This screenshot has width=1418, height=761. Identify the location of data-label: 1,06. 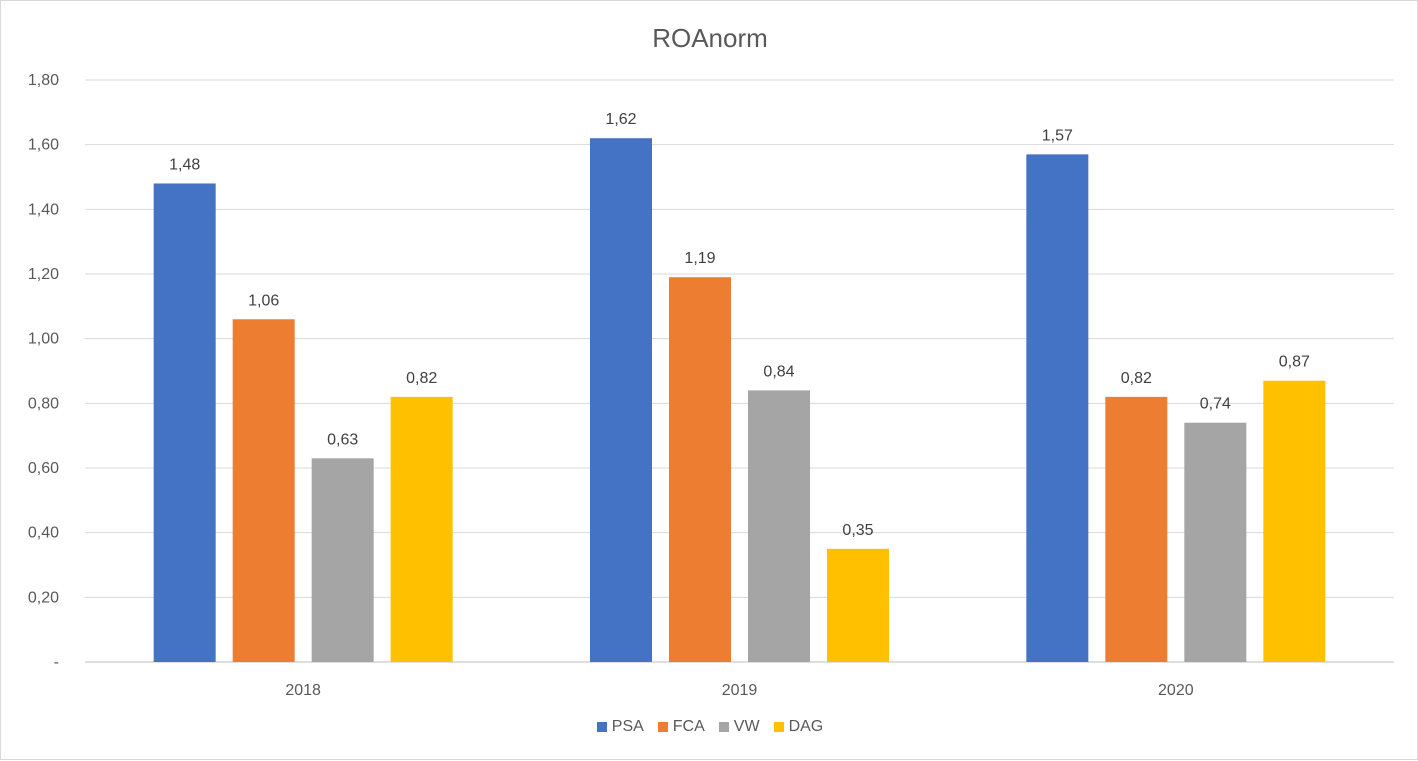
(263, 300).